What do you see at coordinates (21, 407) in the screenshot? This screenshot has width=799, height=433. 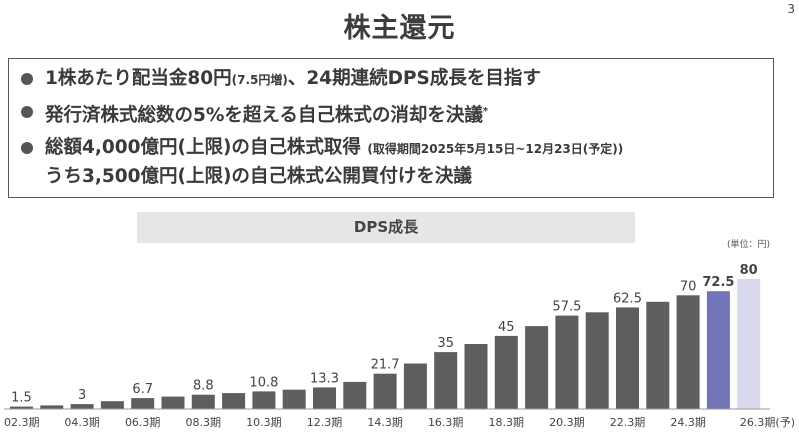 I see `bar-02.3期` at bounding box center [21, 407].